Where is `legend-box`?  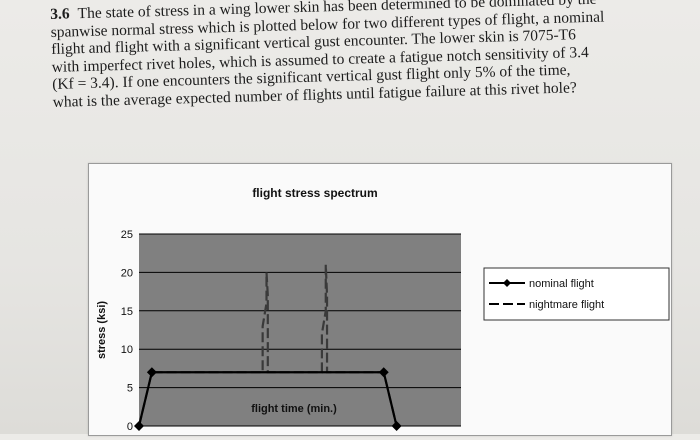 legend-box is located at coordinates (576, 294).